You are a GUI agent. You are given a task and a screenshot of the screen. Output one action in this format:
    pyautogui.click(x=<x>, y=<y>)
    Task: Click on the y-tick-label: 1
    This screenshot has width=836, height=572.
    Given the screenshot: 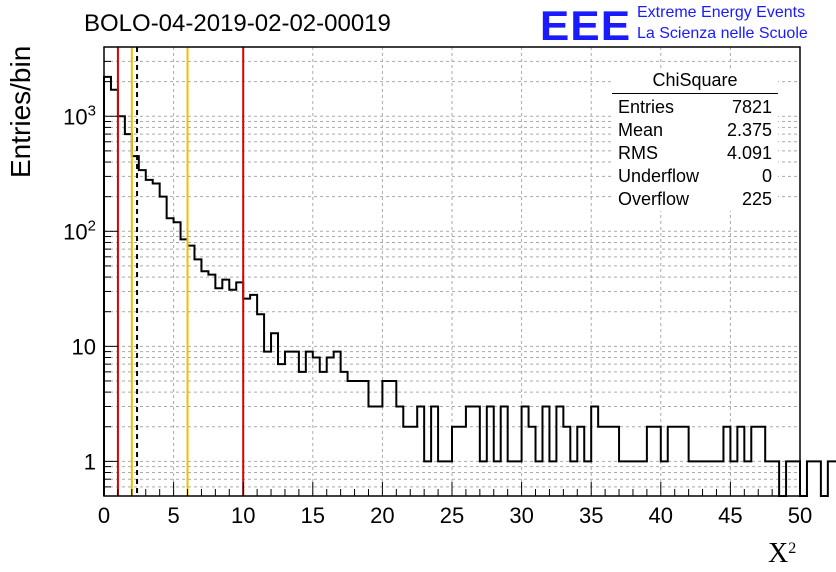 What is the action you would take?
    pyautogui.click(x=90, y=461)
    